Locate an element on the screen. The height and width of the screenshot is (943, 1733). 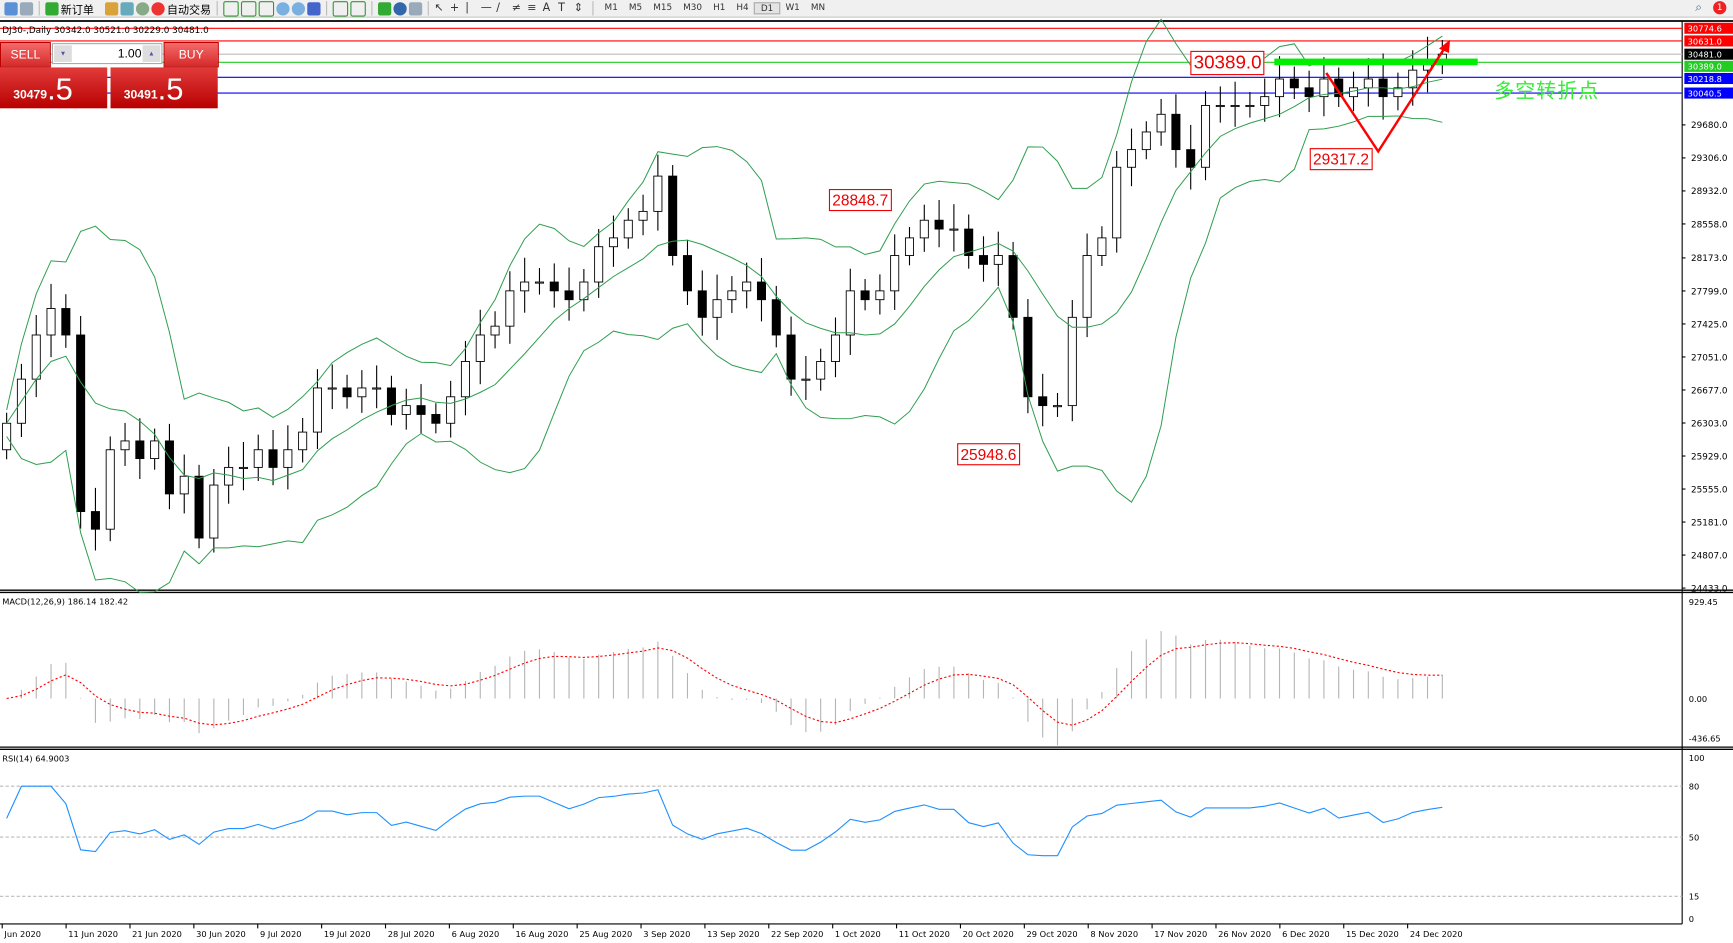
channel-icon: ≠ is located at coordinates (516, 7).